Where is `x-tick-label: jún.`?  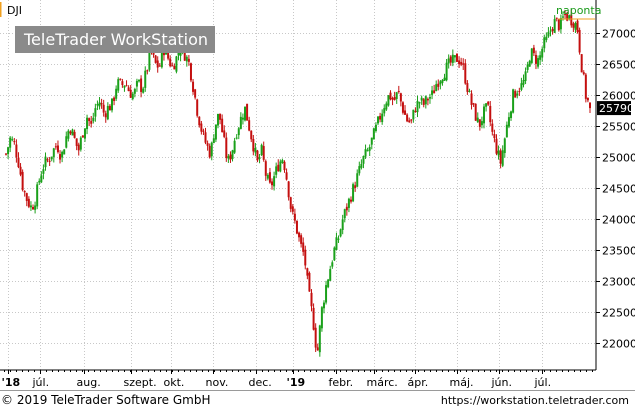
x-tick-label: jún. is located at coordinates (502, 382).